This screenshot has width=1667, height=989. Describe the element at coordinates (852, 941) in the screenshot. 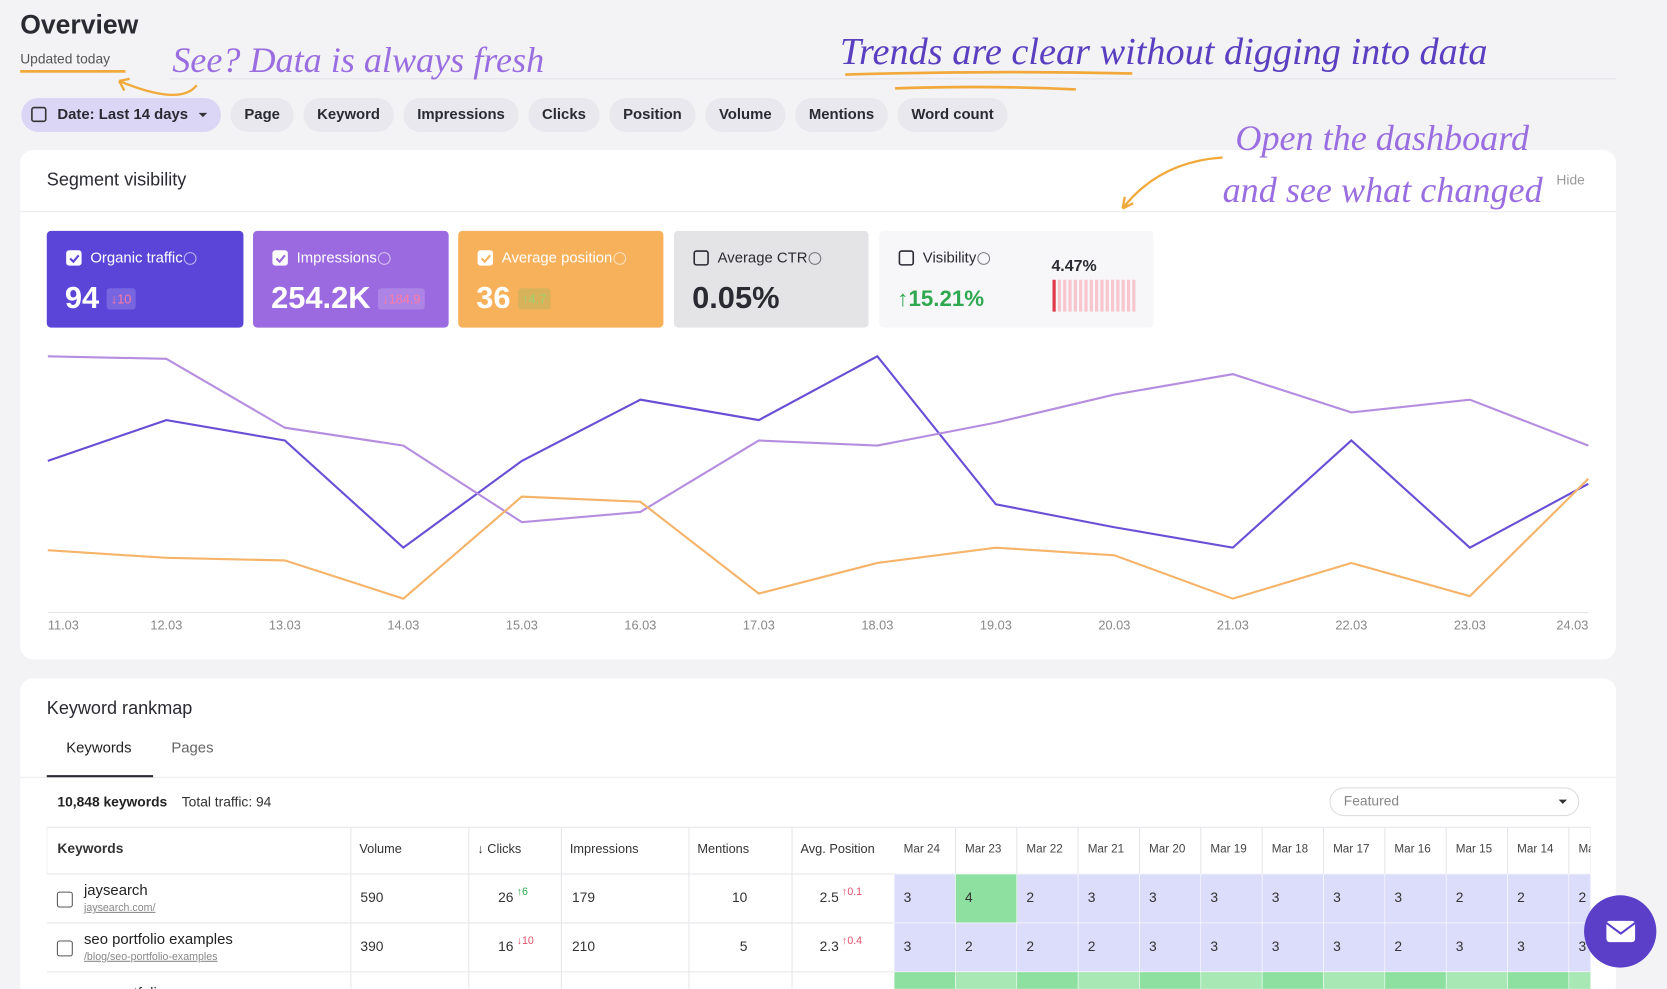

I see `cell-delta: ↑0.4` at that location.